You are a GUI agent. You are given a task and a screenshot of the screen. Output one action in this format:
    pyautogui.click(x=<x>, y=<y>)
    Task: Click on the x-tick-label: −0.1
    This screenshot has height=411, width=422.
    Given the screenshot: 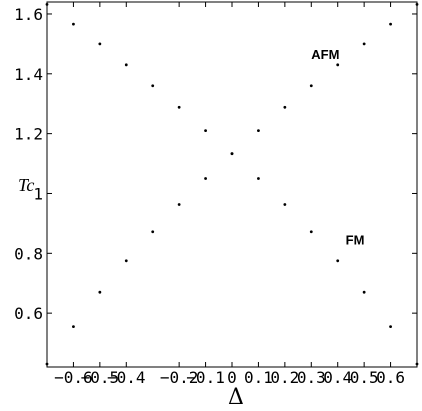 What is the action you would take?
    pyautogui.click(x=205, y=377)
    